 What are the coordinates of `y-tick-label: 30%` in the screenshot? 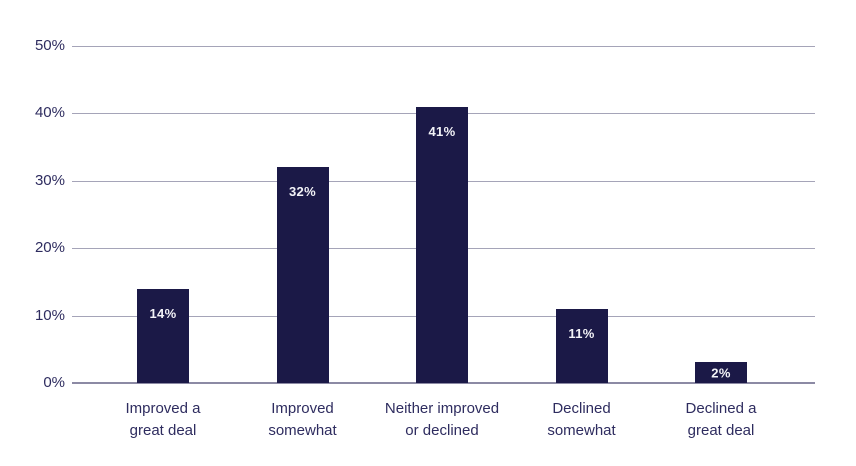 It's located at (49, 180).